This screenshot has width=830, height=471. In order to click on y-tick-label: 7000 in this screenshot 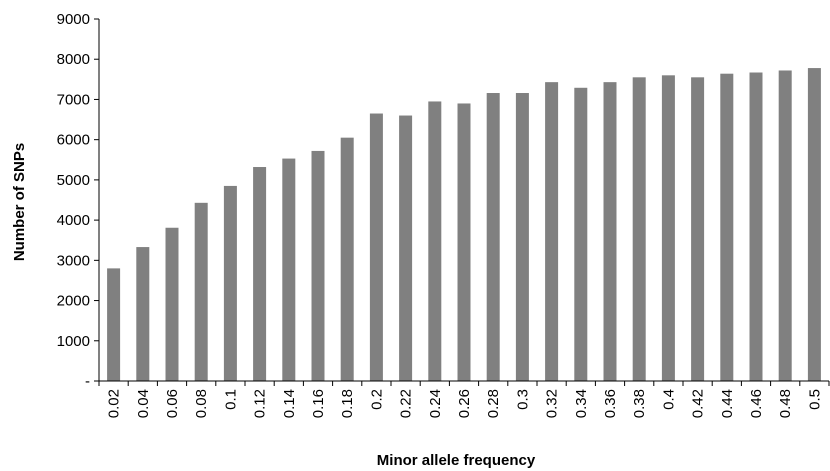, I will do `click(73, 99)`.